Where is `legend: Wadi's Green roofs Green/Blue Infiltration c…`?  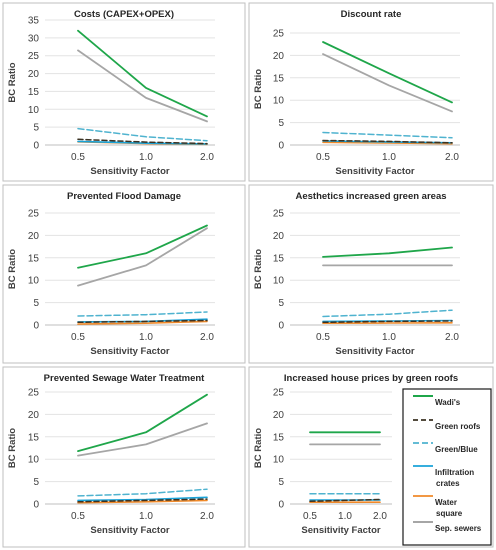
legend: Wadi's Green roofs Green/Blue Infiltration c… is located at coordinates (447, 467).